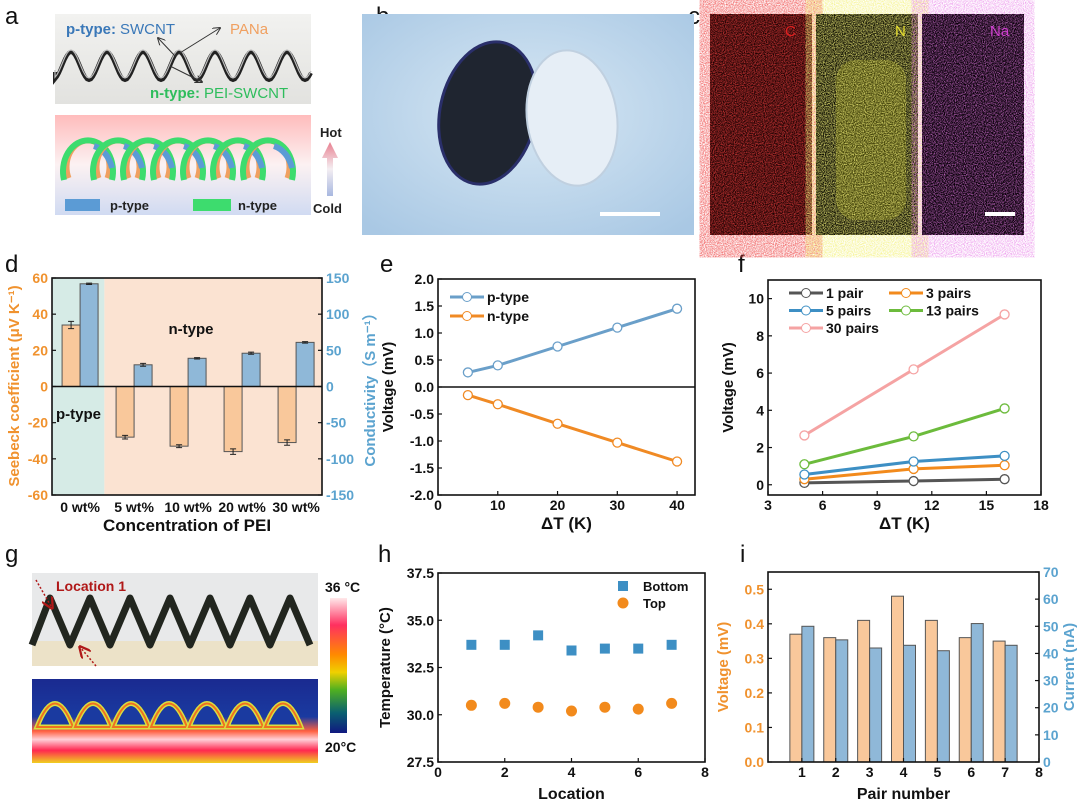  What do you see at coordinates (566, 523) in the screenshot?
I see `x-axis-label: ΔT (K)` at bounding box center [566, 523].